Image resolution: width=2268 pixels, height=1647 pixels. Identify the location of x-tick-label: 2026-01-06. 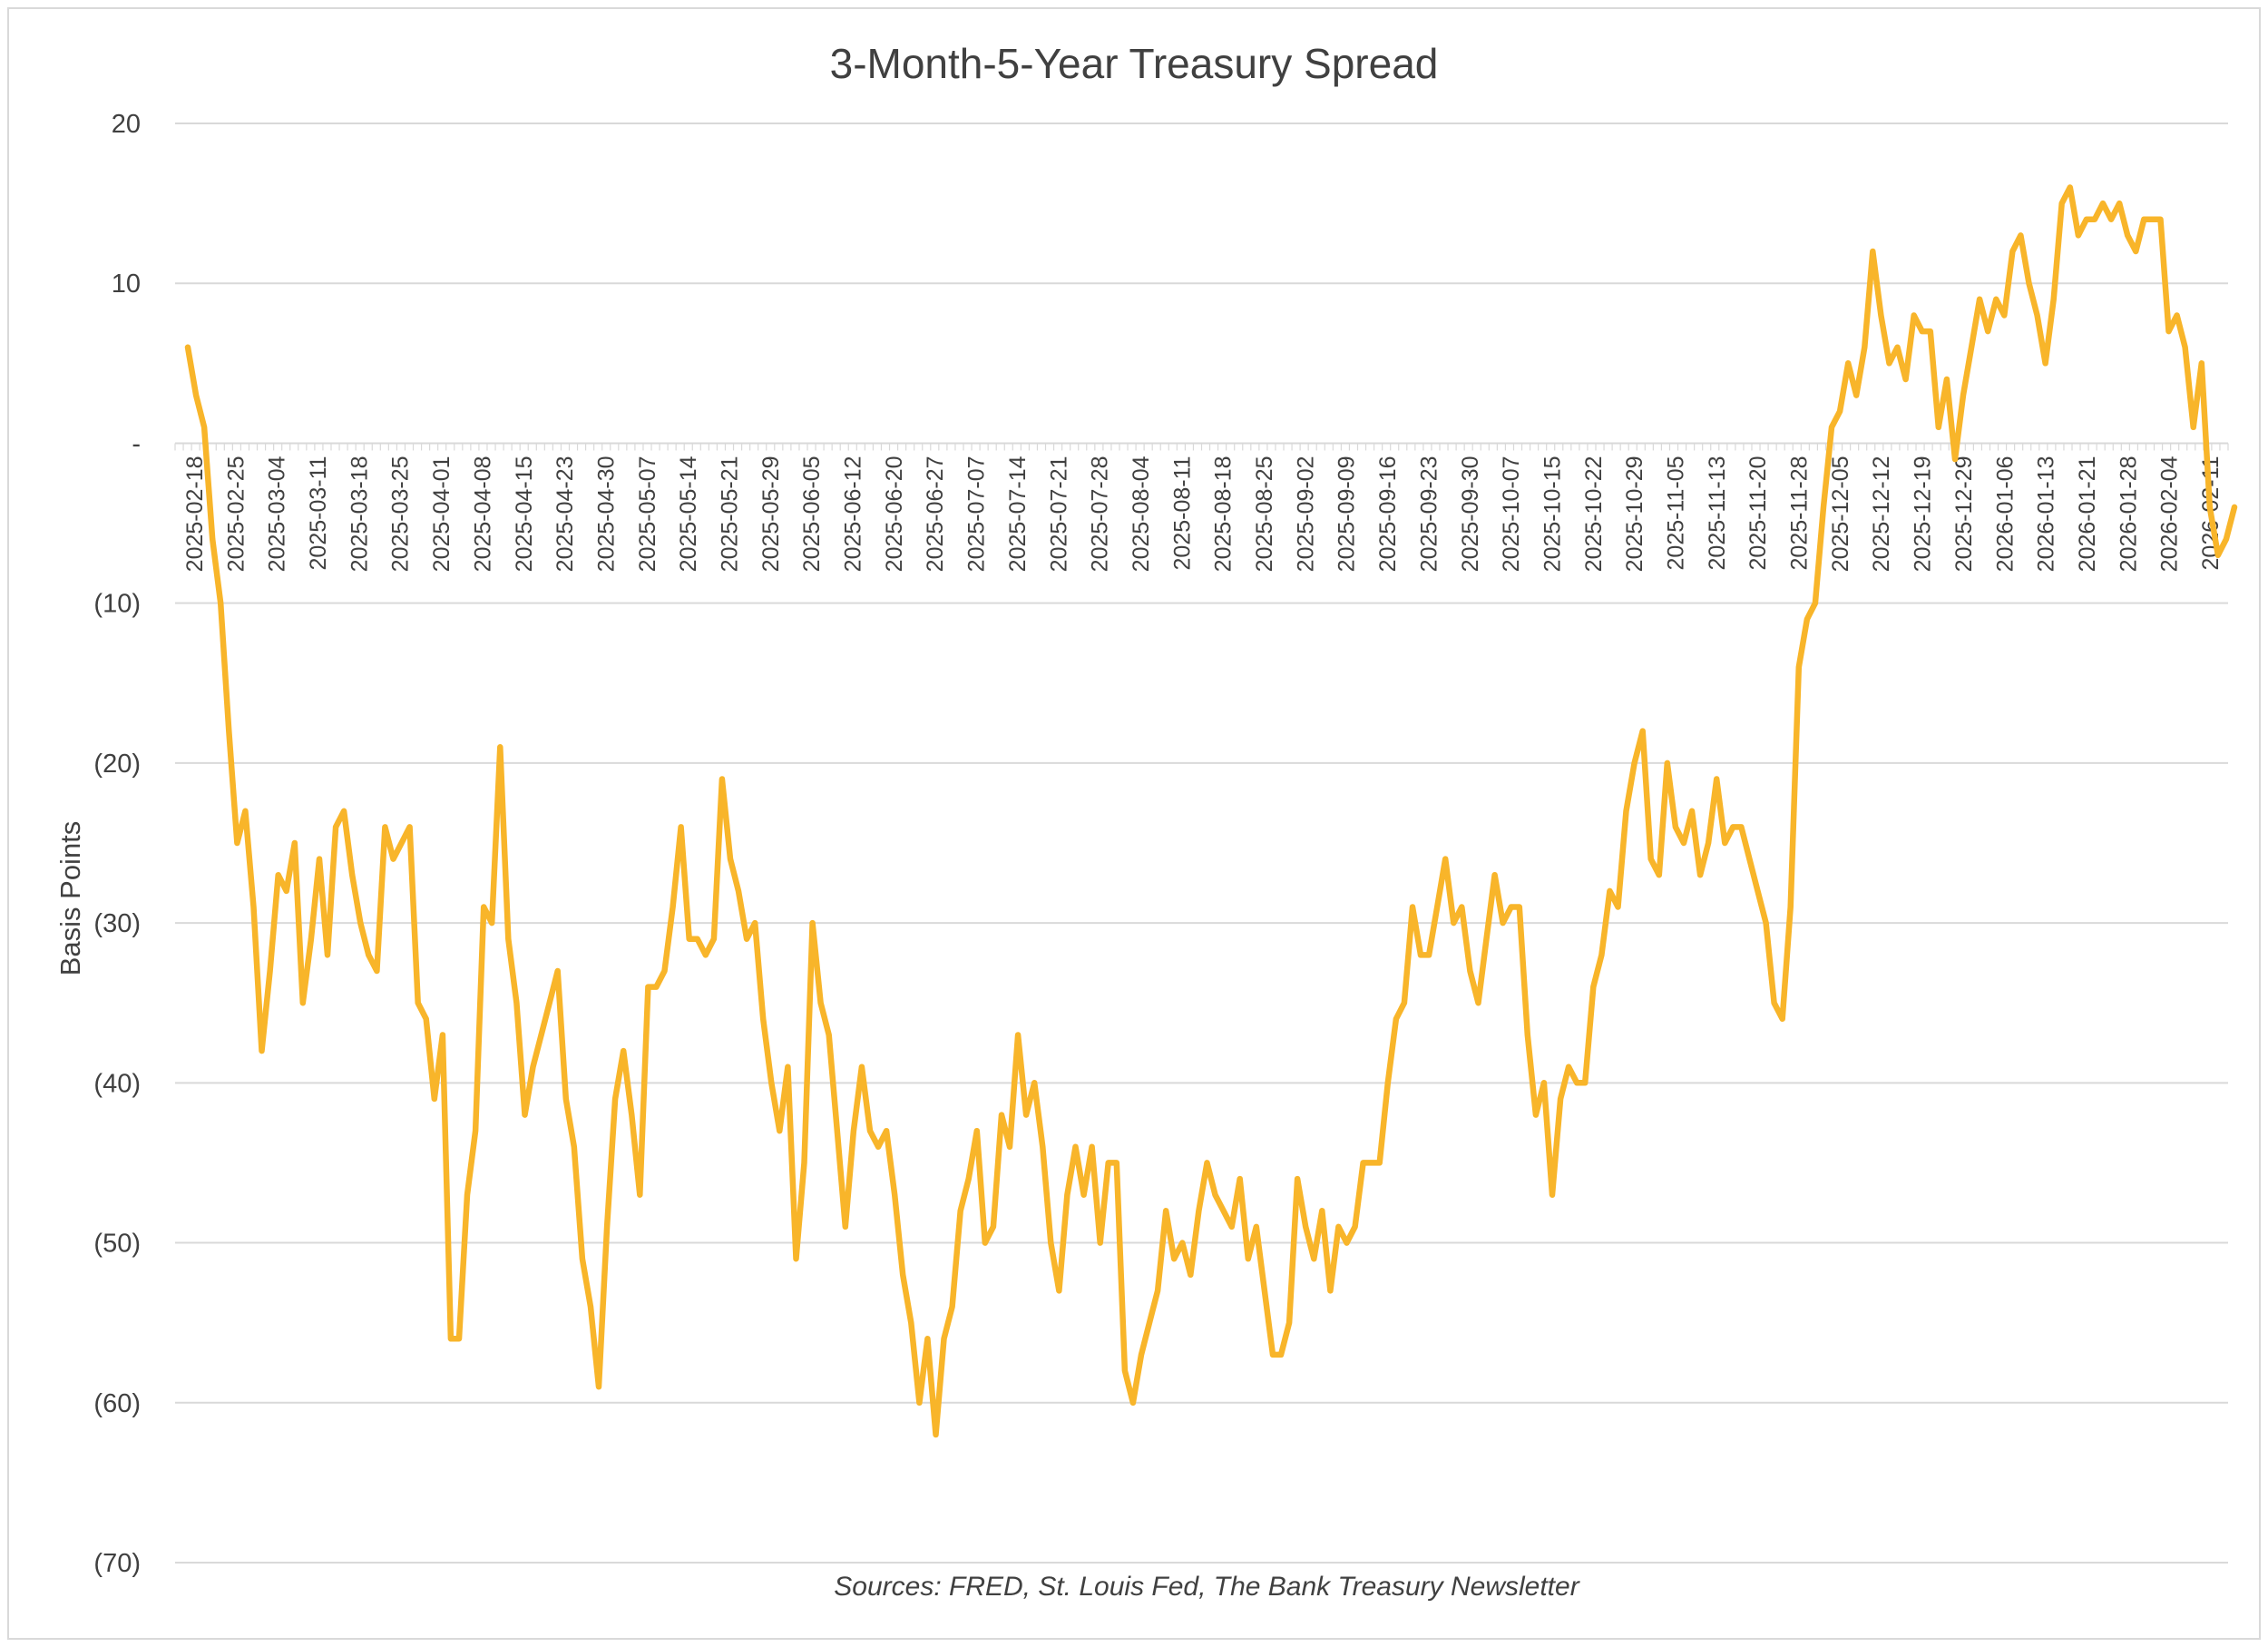
(2005, 514).